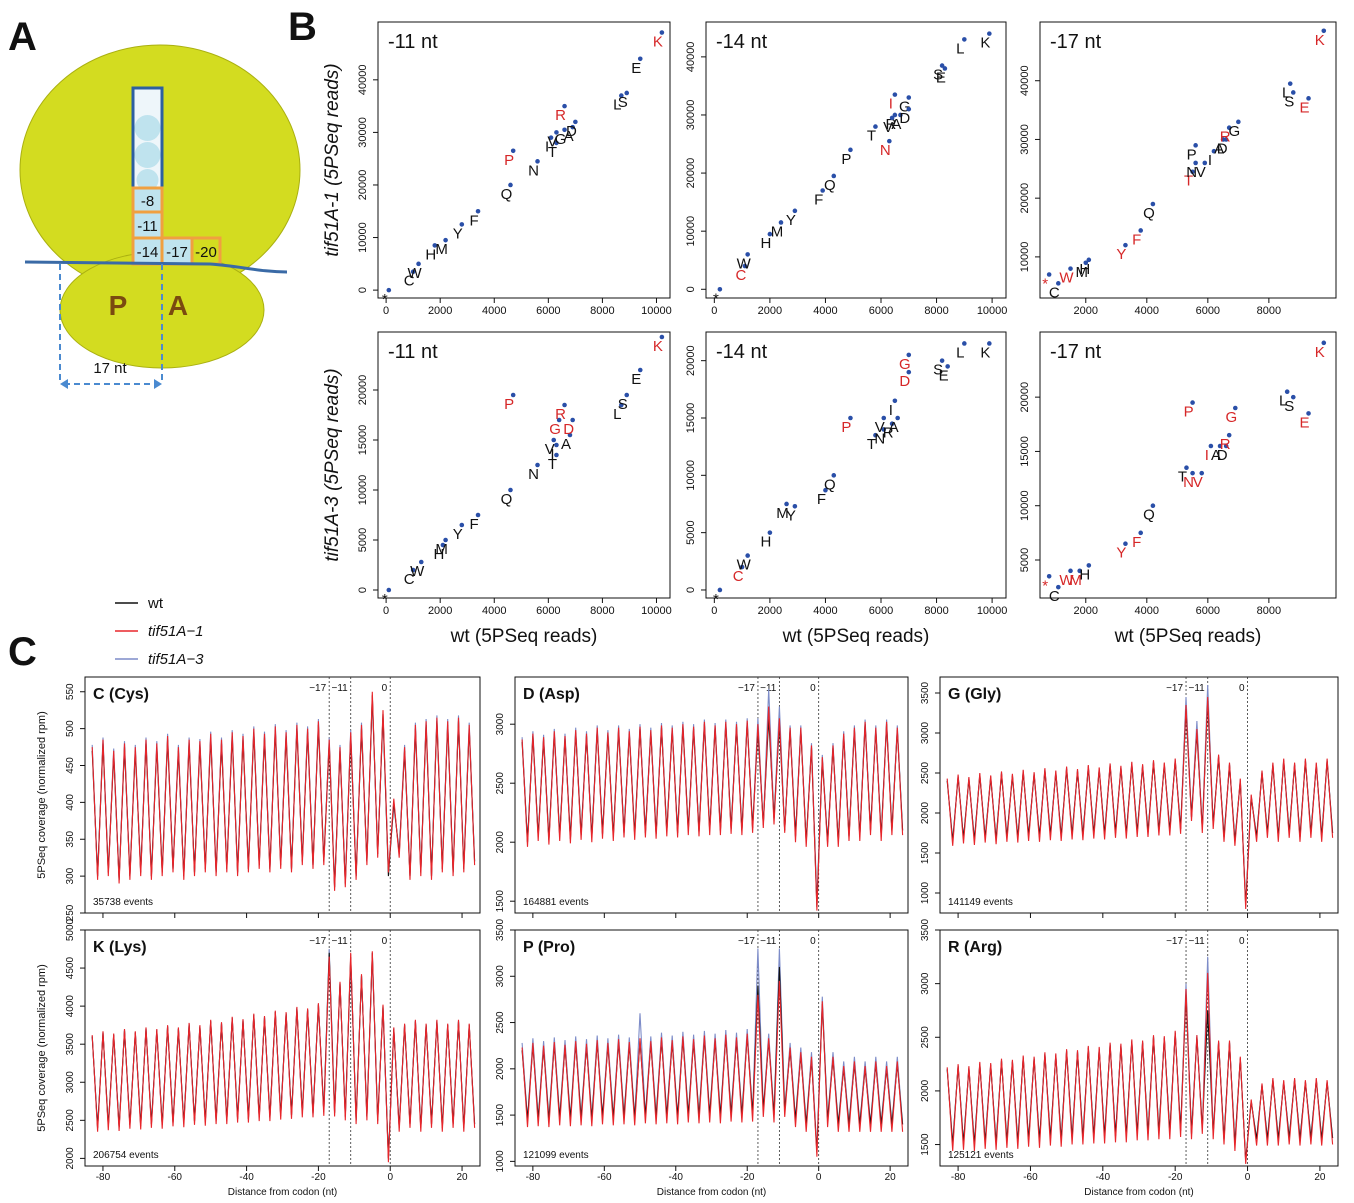 This screenshot has height=1203, width=1354. What do you see at coordinates (70, 1044) in the screenshot?
I see `y-tick-label: 3500` at bounding box center [70, 1044].